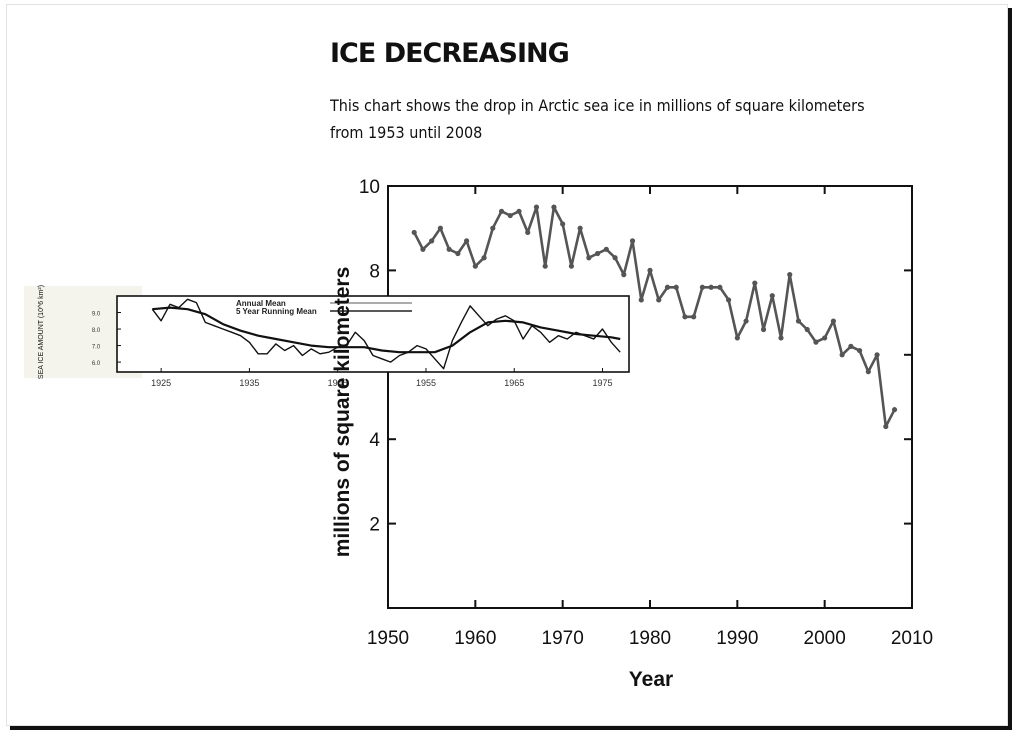 The height and width of the screenshot is (741, 1024). I want to click on x-tick-label: 2010, so click(912, 638).